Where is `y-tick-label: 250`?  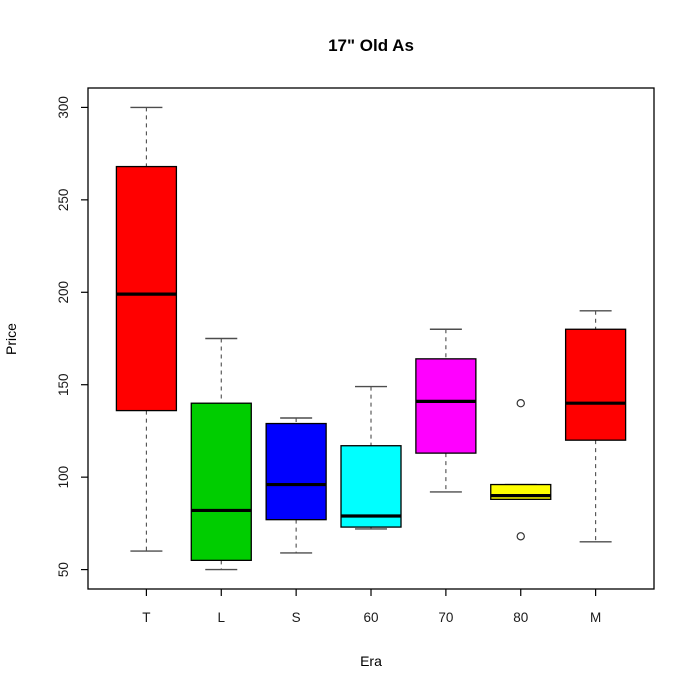
y-tick-label: 250 is located at coordinates (63, 200).